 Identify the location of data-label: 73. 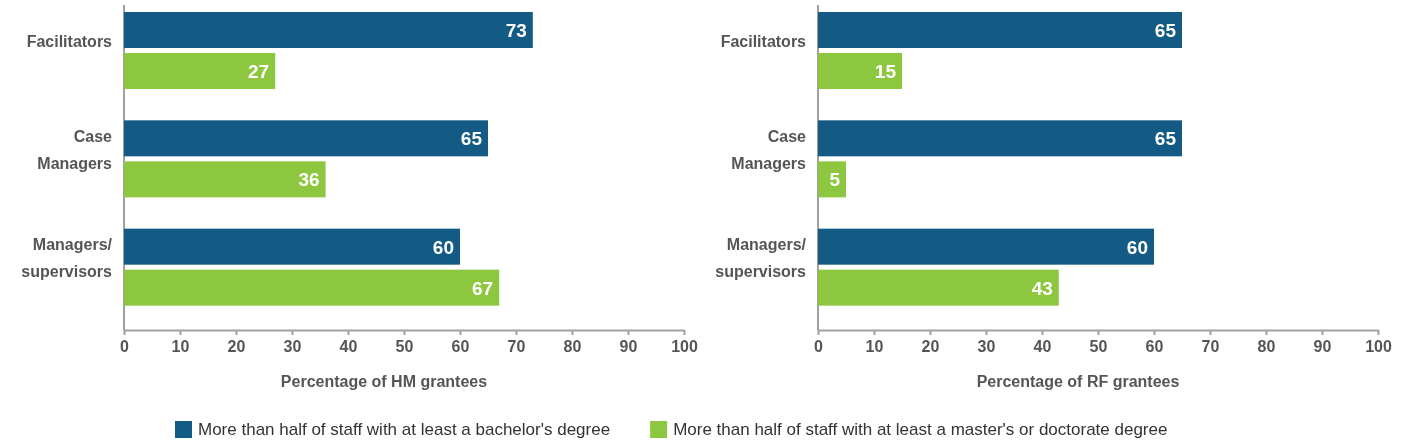
(516, 30).